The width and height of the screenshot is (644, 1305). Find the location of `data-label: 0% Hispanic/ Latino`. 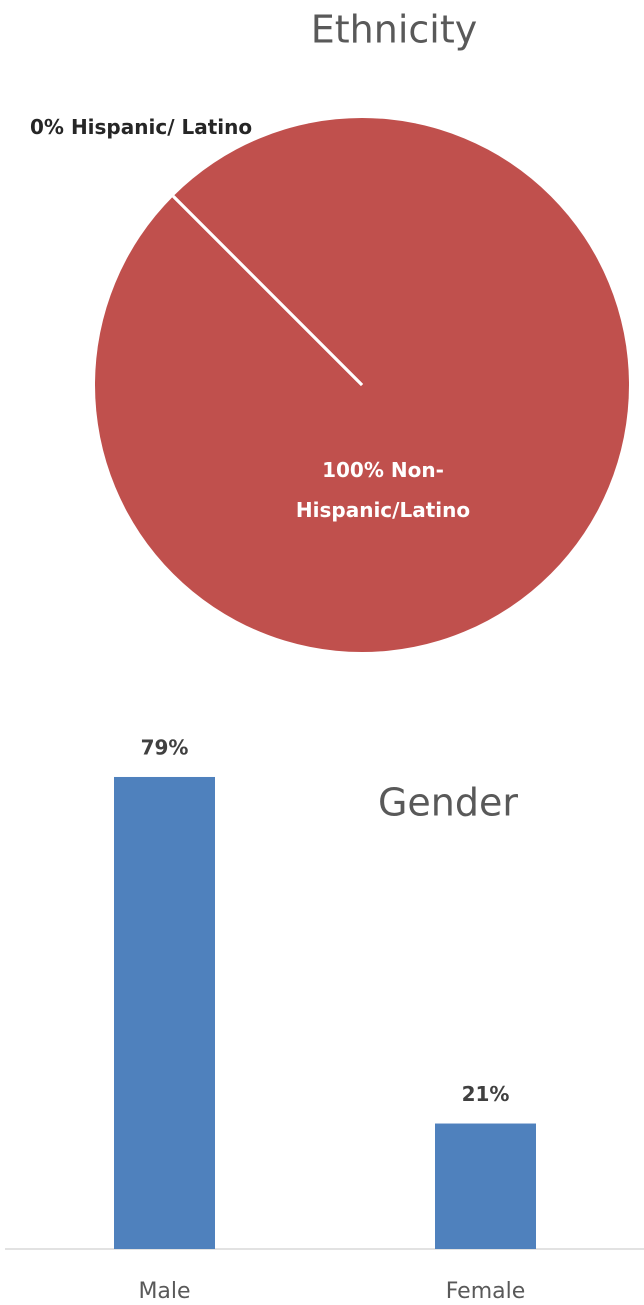

data-label: 0% Hispanic/ Latino is located at coordinates (170, 127).